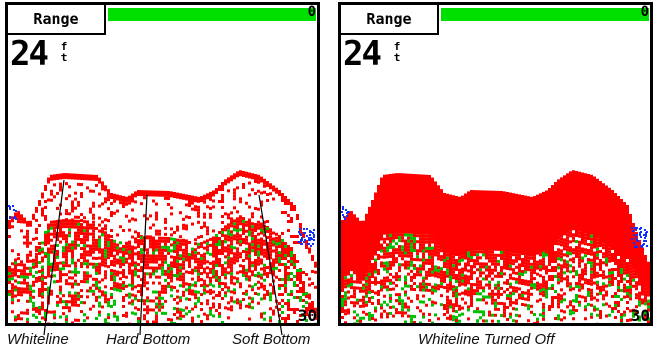 The image size is (656, 354). What do you see at coordinates (148, 339) in the screenshot?
I see `caption-hard-bottom: Hard Bottom` at bounding box center [148, 339].